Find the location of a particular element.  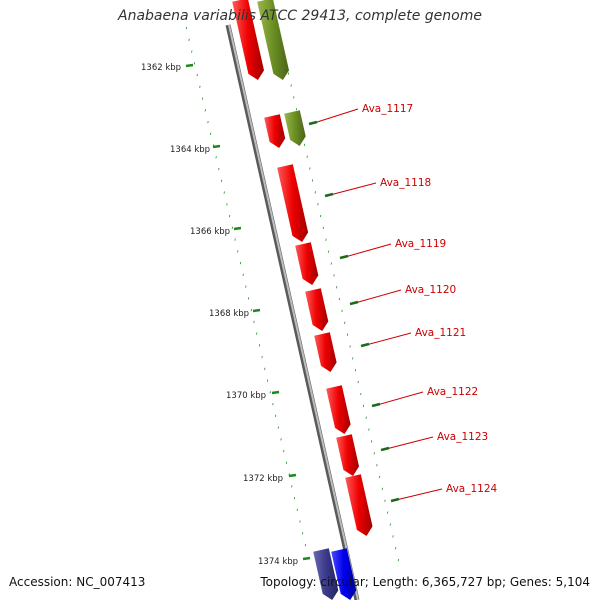

scale-tick-label: 1370 kbp is located at coordinates (246, 396).